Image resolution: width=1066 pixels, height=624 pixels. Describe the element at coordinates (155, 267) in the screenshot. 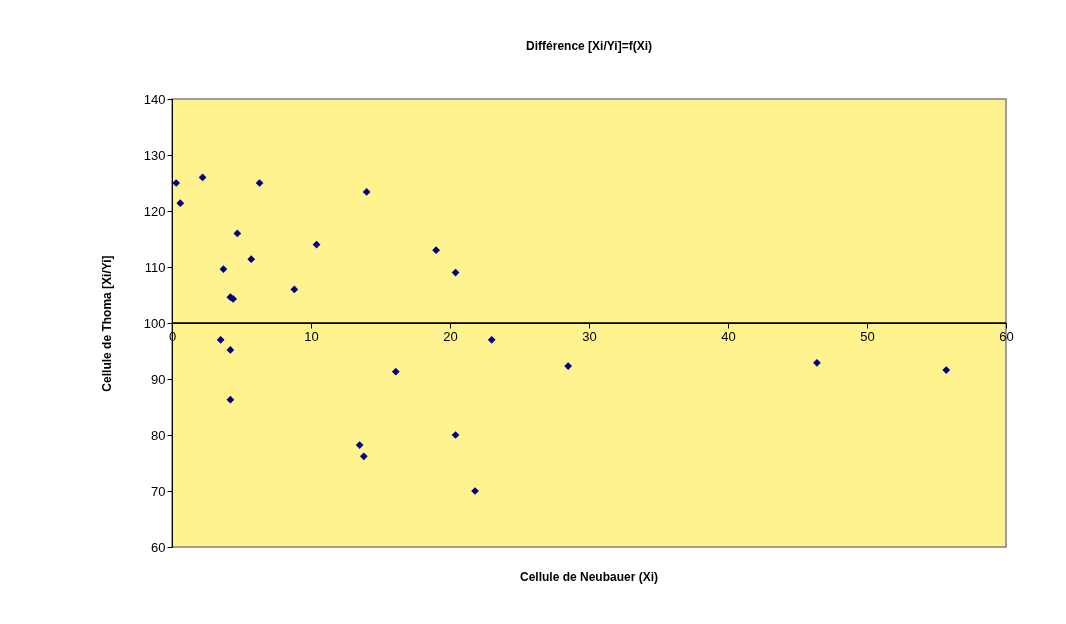

I see `y-tick-label: 110` at that location.